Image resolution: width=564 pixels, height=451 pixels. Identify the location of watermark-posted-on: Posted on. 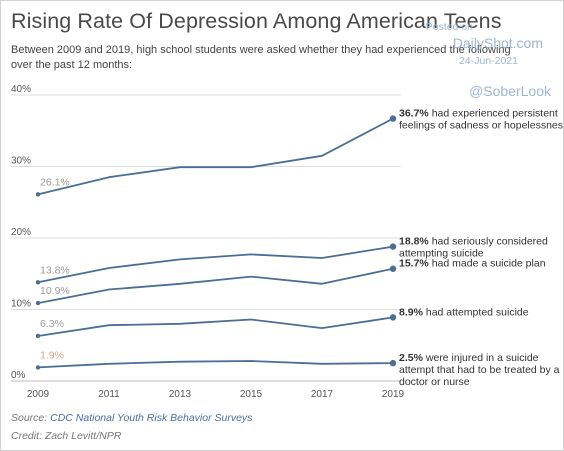
(449, 27).